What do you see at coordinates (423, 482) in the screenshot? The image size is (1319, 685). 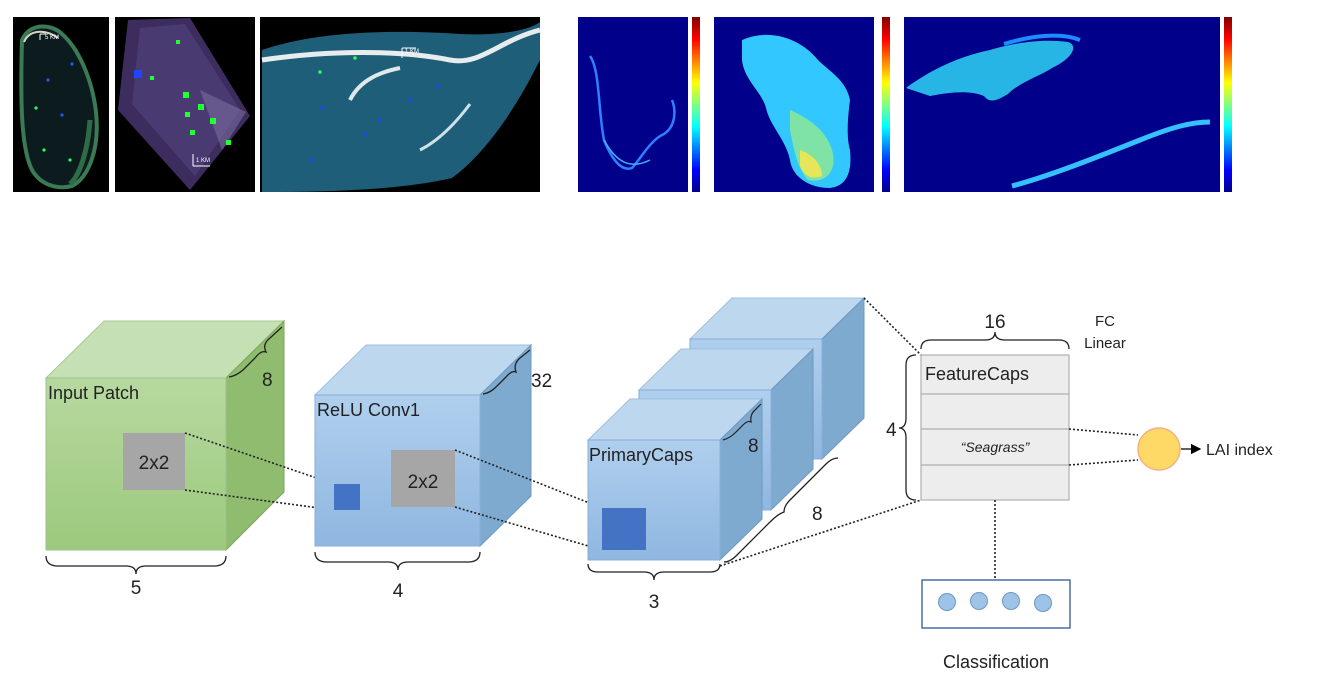 I see `conv-kernel-label: 2x2` at bounding box center [423, 482].